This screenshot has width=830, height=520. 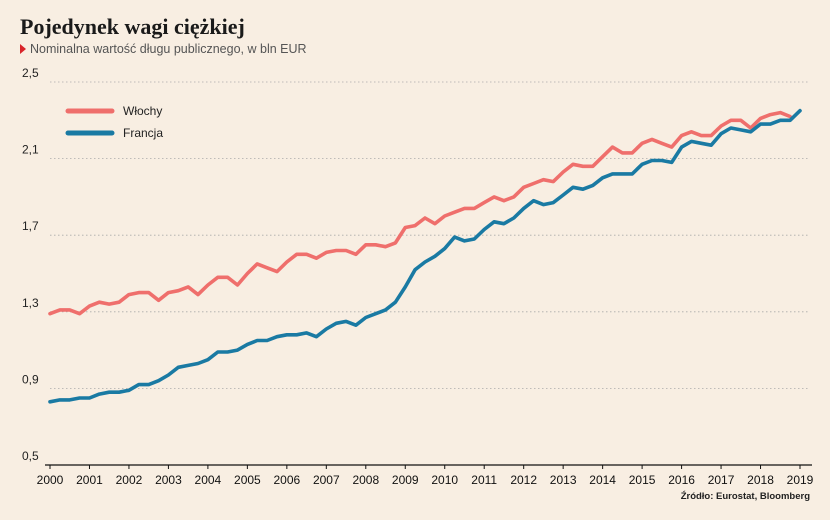 What do you see at coordinates (208, 480) in the screenshot?
I see `x-tick-label: 2004` at bounding box center [208, 480].